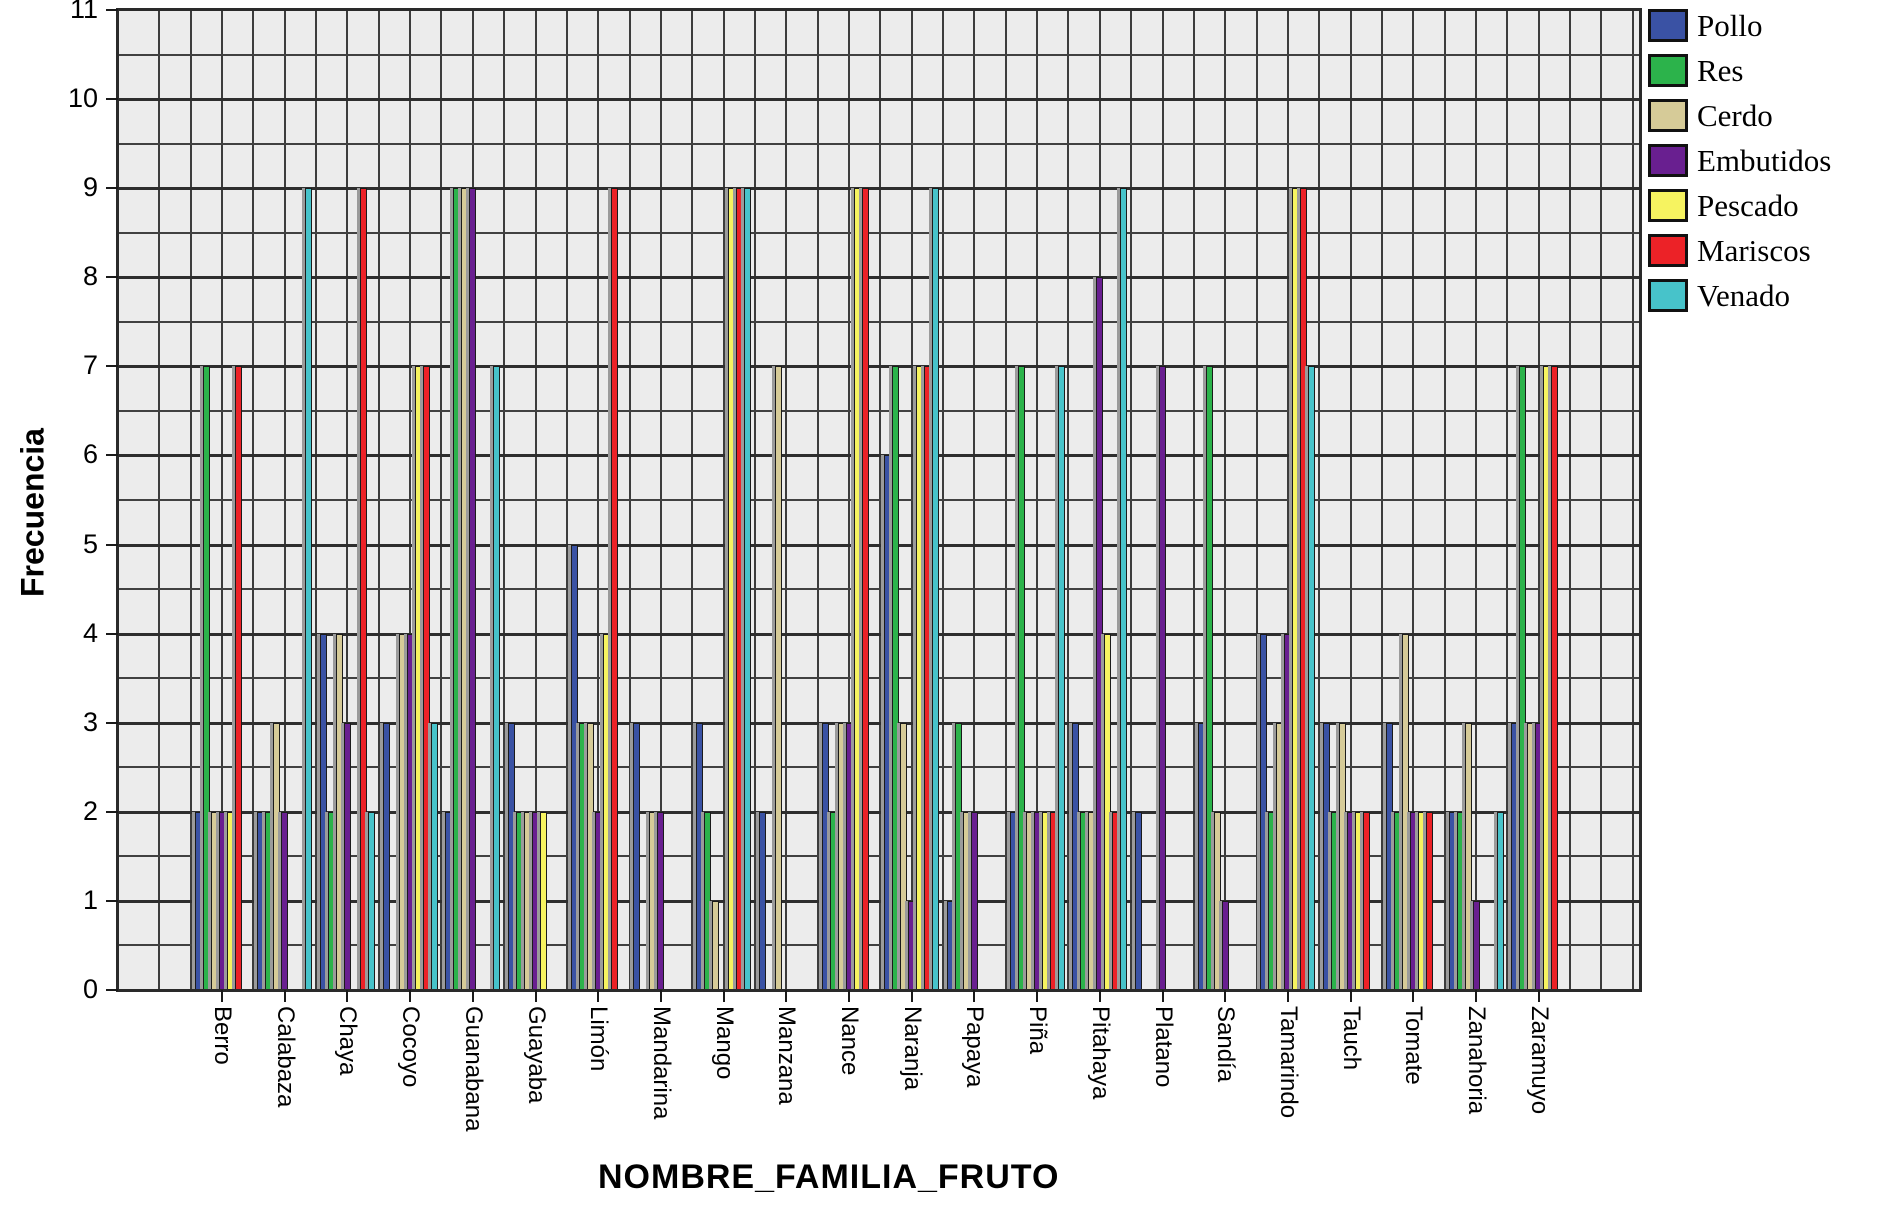  I want to click on res-swatch-icon, so click(1668, 70).